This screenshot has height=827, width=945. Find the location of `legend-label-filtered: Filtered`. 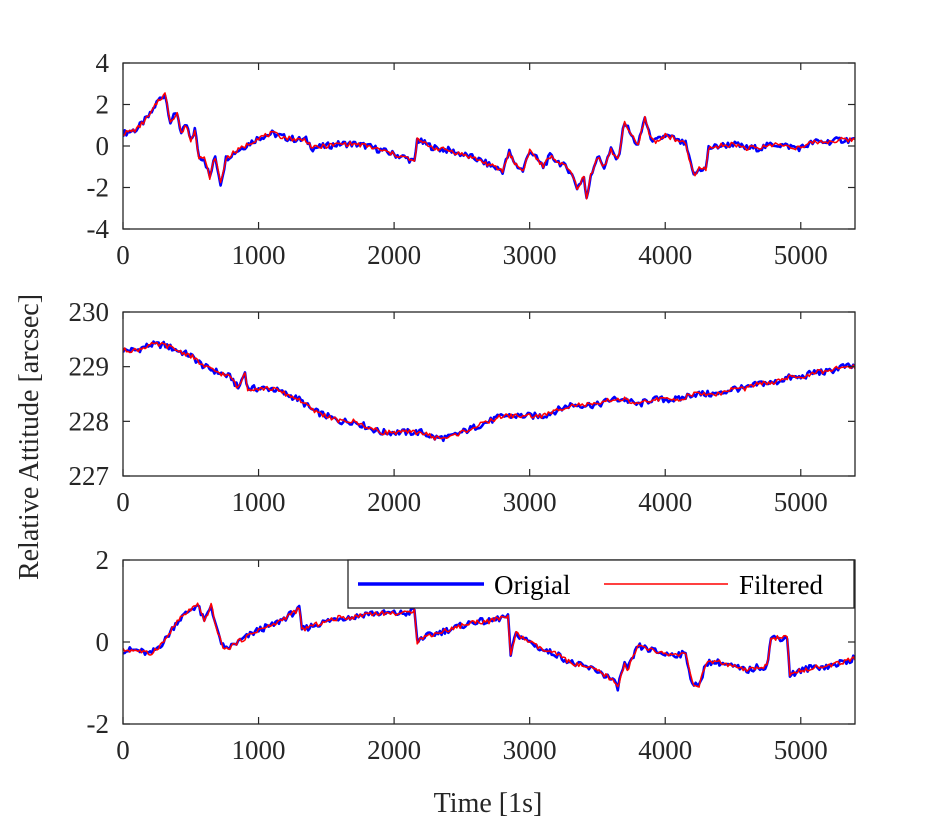

legend-label-filtered: Filtered is located at coordinates (781, 585).